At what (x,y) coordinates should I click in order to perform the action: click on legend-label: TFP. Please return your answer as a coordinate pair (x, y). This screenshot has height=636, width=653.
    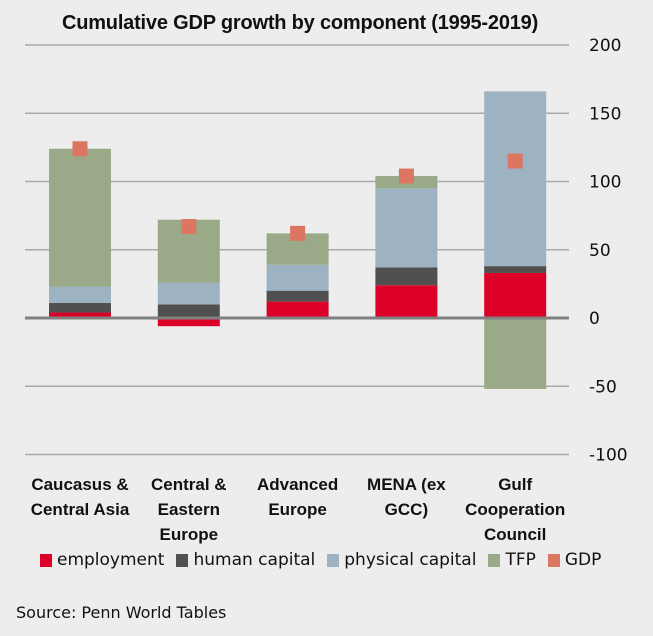
    Looking at the image, I should click on (520, 560).